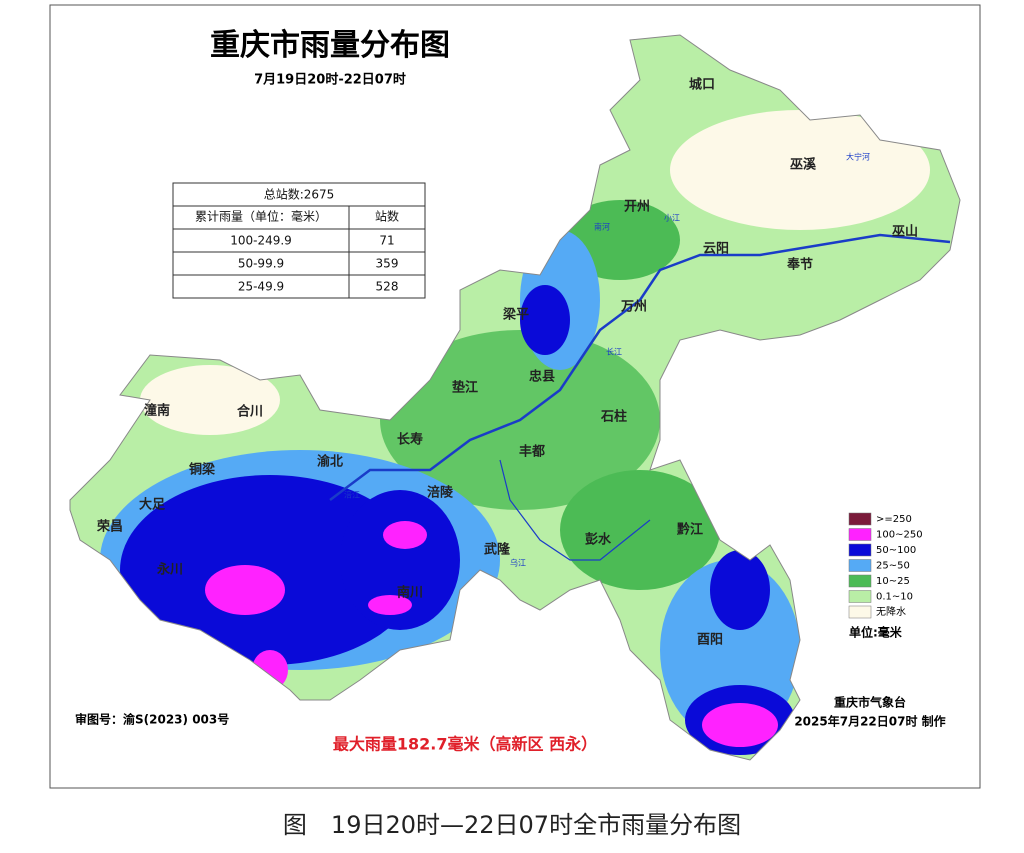  Describe the element at coordinates (614, 352) in the screenshot. I see `river-label: 长江` at that location.